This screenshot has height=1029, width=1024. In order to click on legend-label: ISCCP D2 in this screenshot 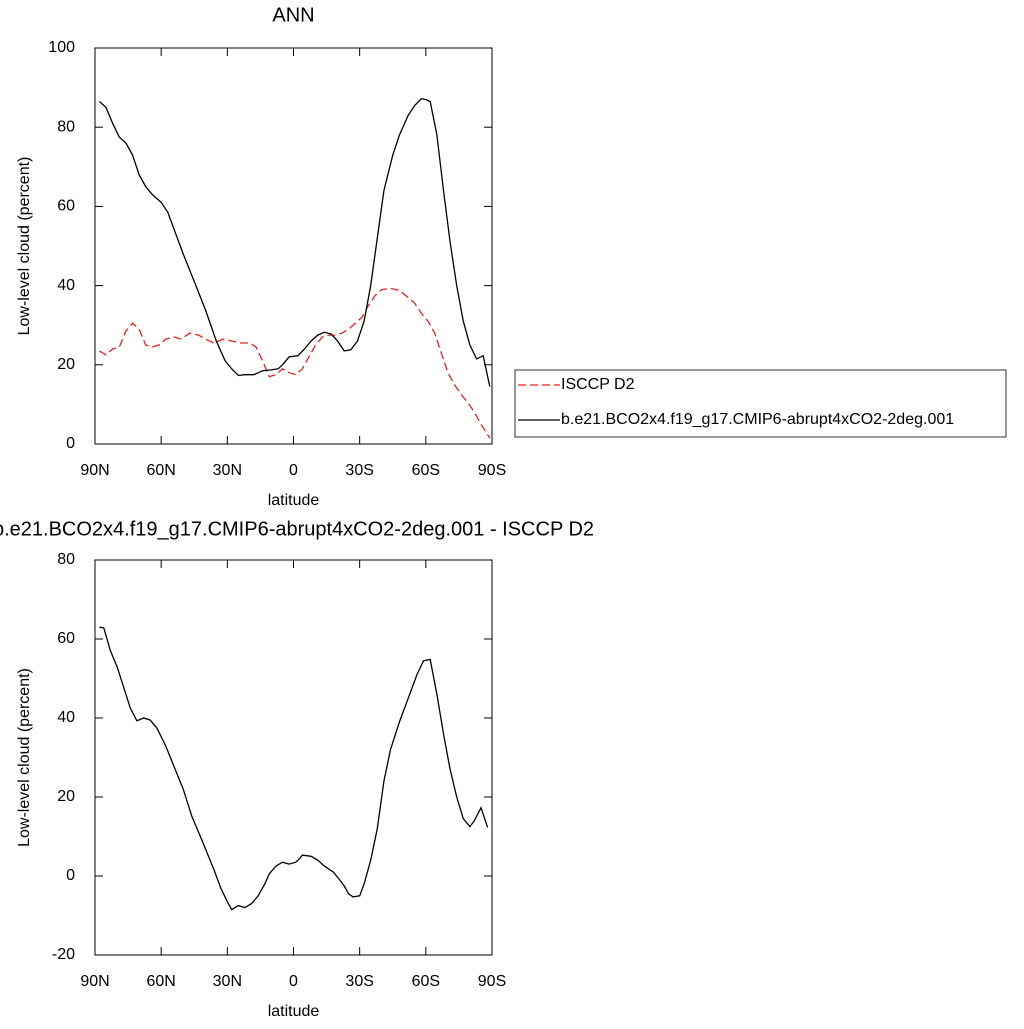, I will do `click(598, 384)`.